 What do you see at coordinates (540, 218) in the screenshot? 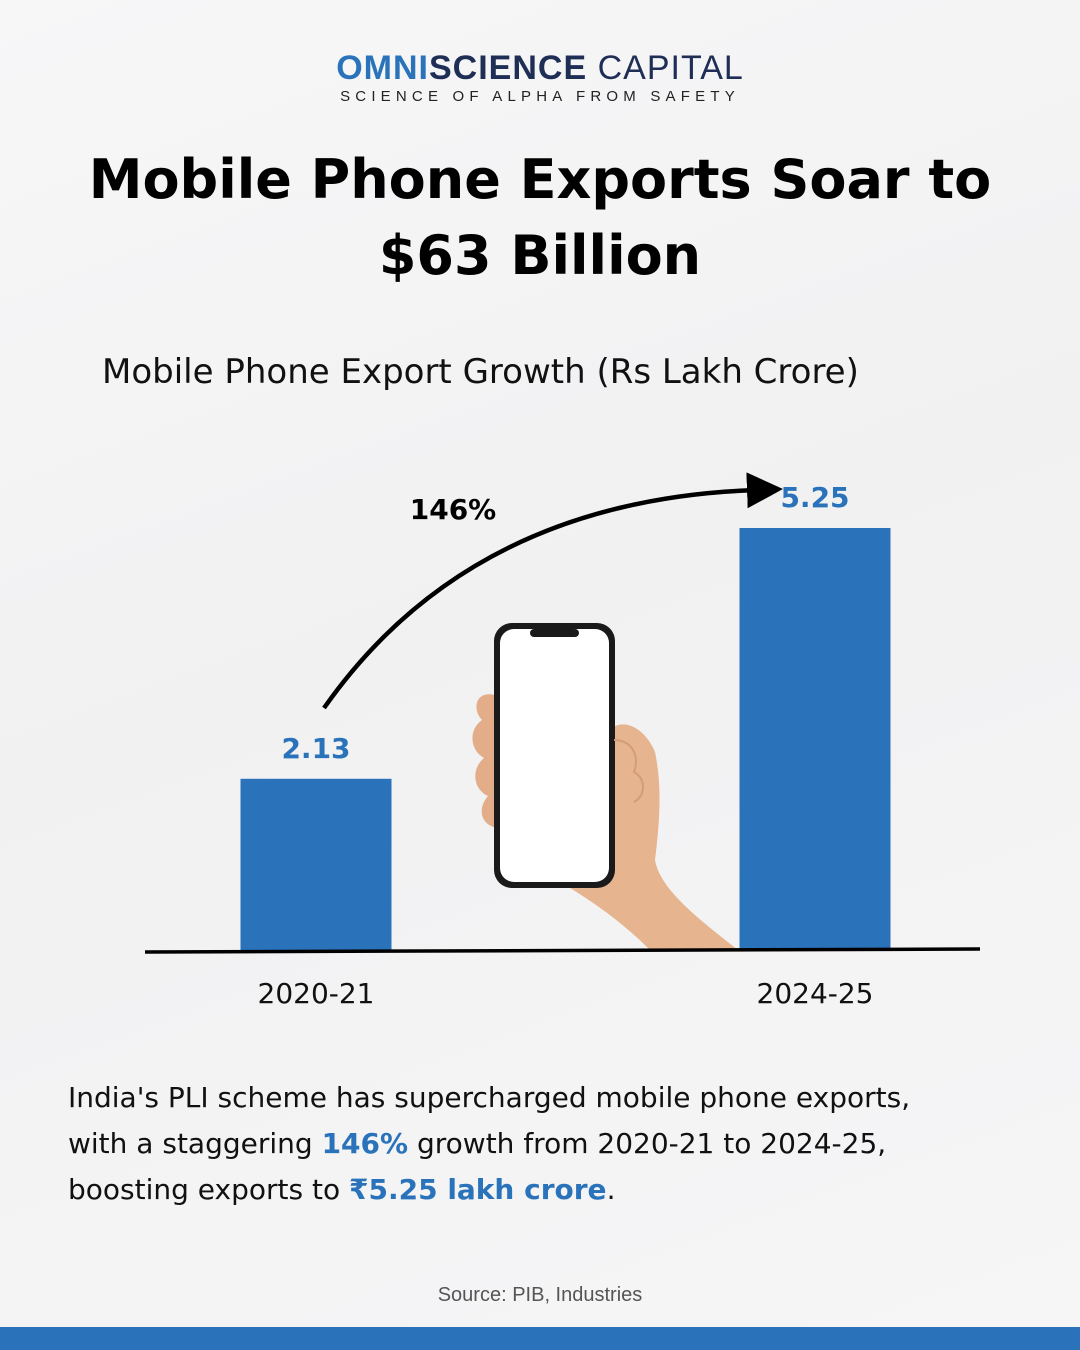
I see `headline: Mobile Phone Exports Soar to $63 Billion` at bounding box center [540, 218].